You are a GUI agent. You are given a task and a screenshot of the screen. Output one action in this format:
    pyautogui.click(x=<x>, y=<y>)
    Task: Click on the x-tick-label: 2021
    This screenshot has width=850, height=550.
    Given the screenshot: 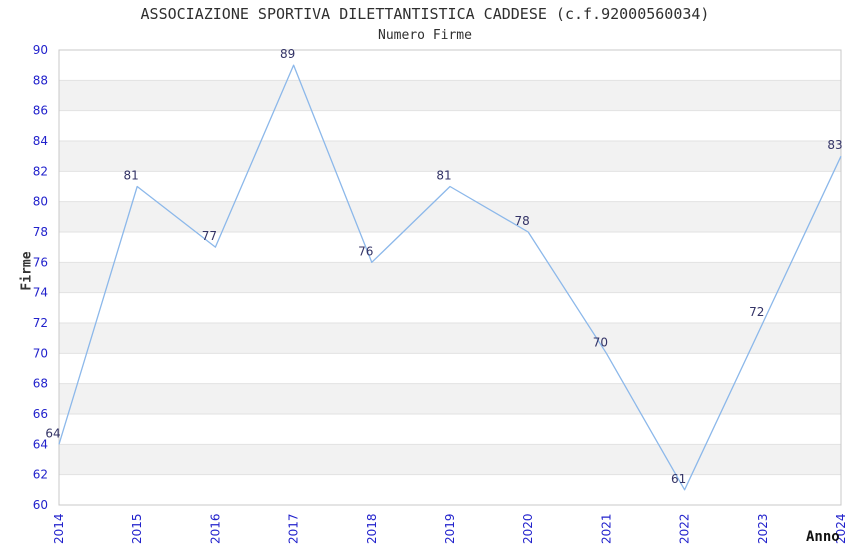 What is the action you would take?
    pyautogui.click(x=606, y=528)
    